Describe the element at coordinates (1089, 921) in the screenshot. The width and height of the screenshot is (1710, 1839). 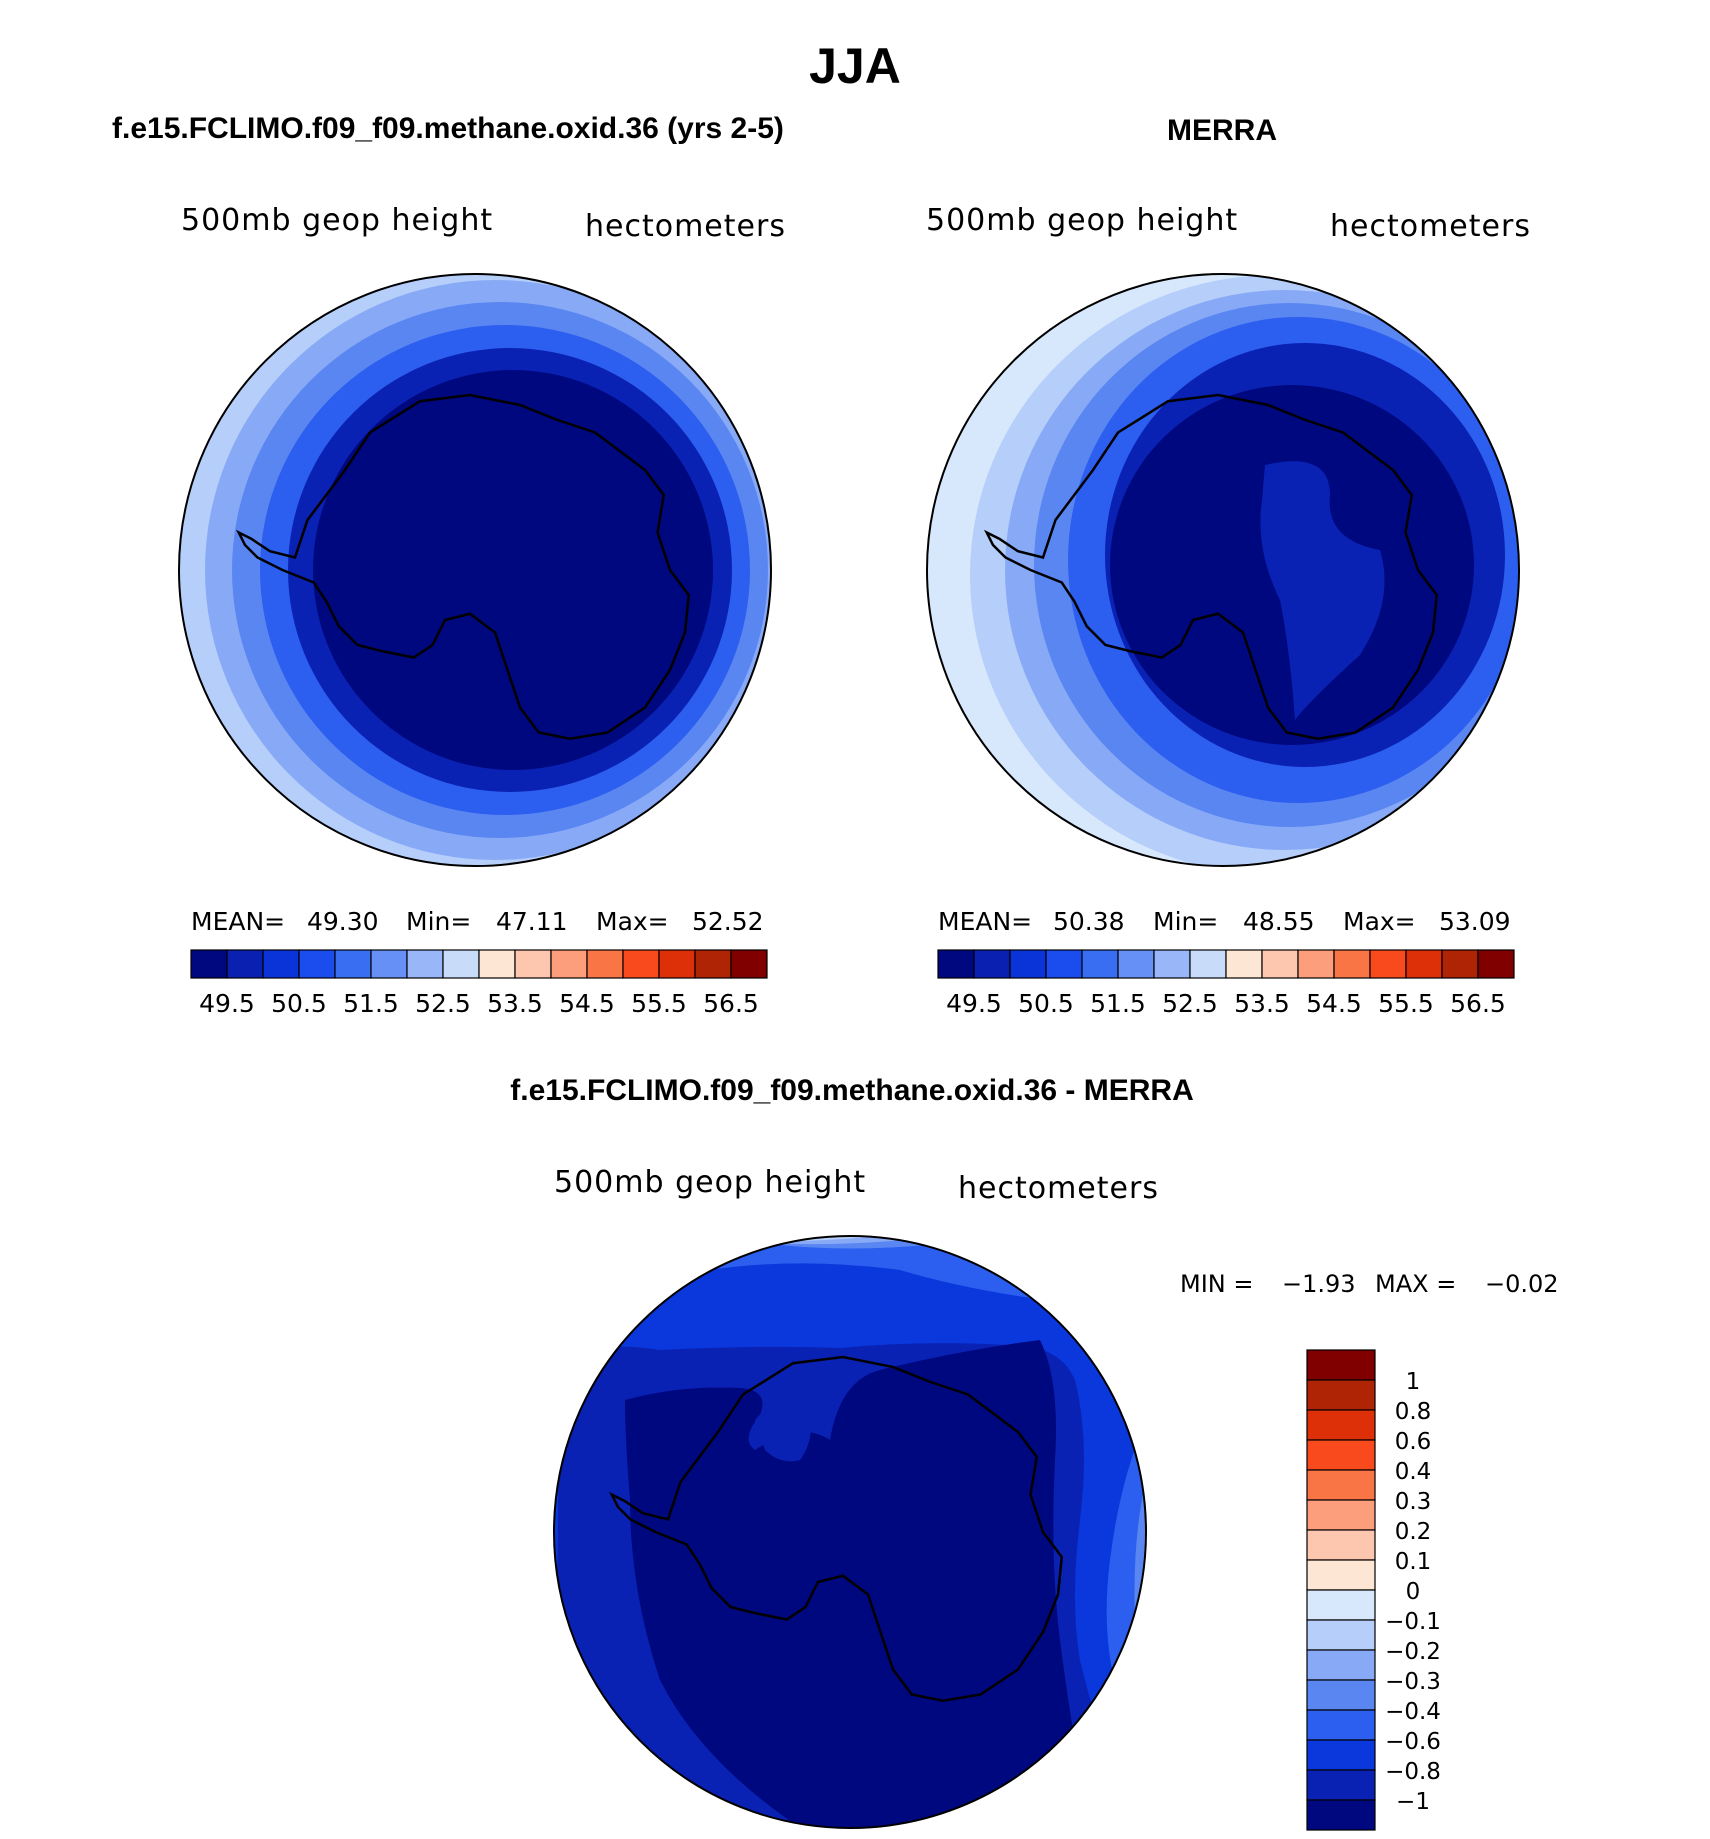
I see `right-mean-value: 50.38` at that location.